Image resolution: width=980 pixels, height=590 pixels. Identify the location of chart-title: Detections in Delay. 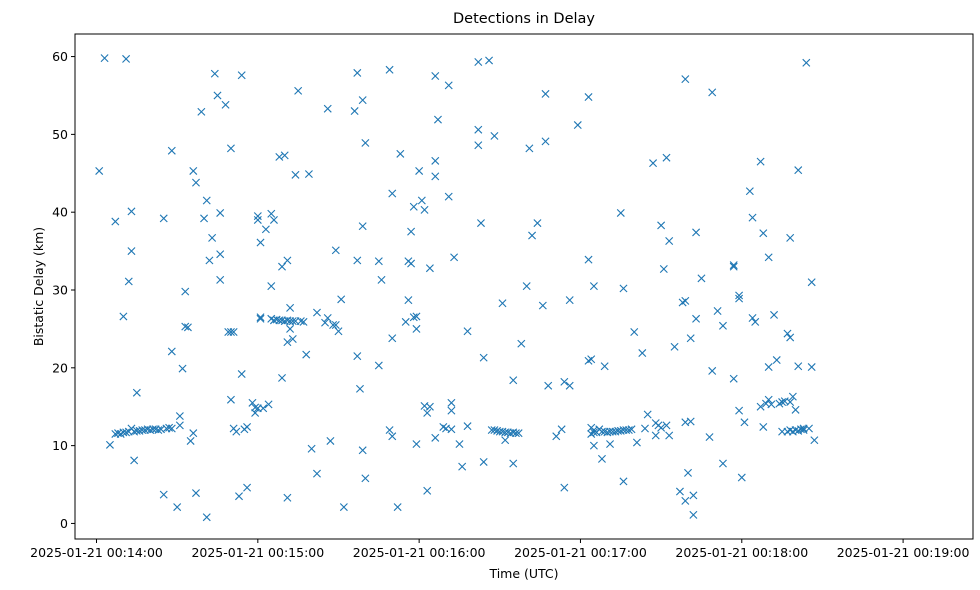
(524, 19).